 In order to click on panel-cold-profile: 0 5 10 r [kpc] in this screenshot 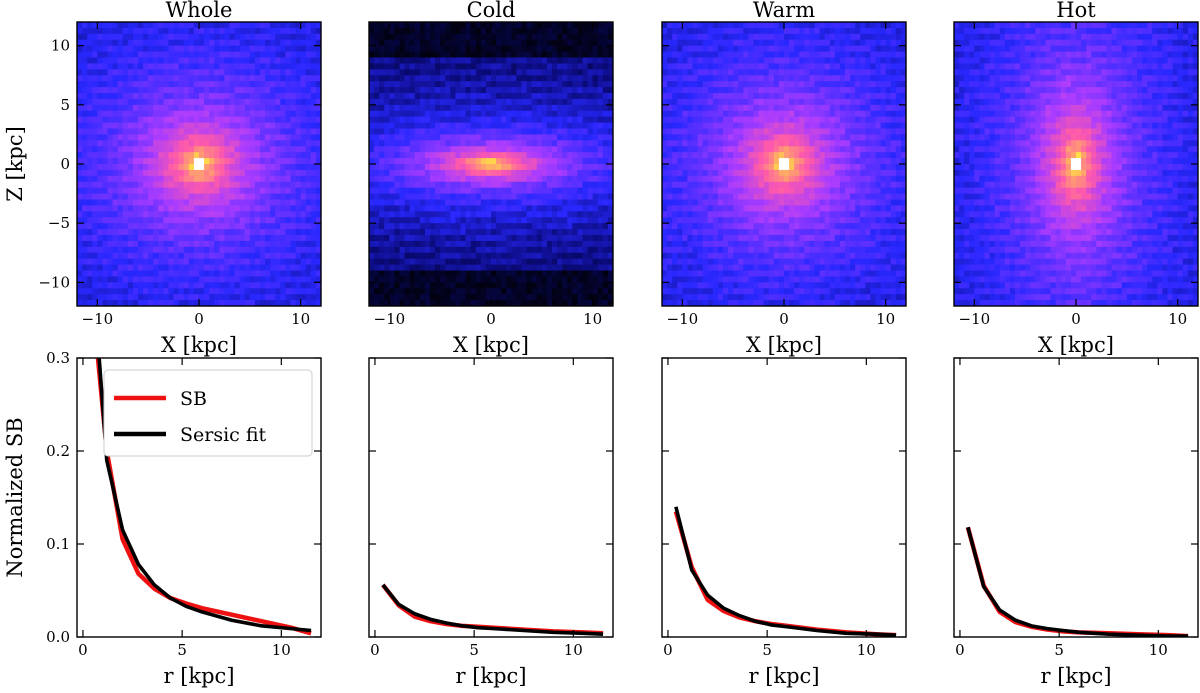, I will do `click(491, 522)`.